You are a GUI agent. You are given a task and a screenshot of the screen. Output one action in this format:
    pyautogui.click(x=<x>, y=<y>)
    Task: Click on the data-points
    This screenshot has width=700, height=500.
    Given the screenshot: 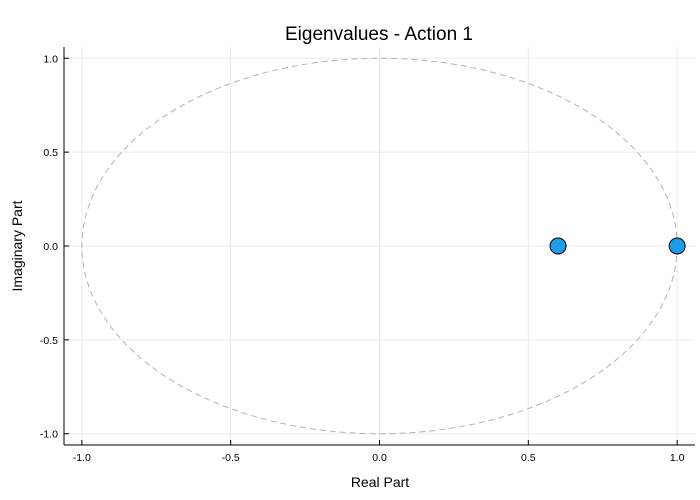 What is the action you would take?
    pyautogui.click(x=617, y=246)
    